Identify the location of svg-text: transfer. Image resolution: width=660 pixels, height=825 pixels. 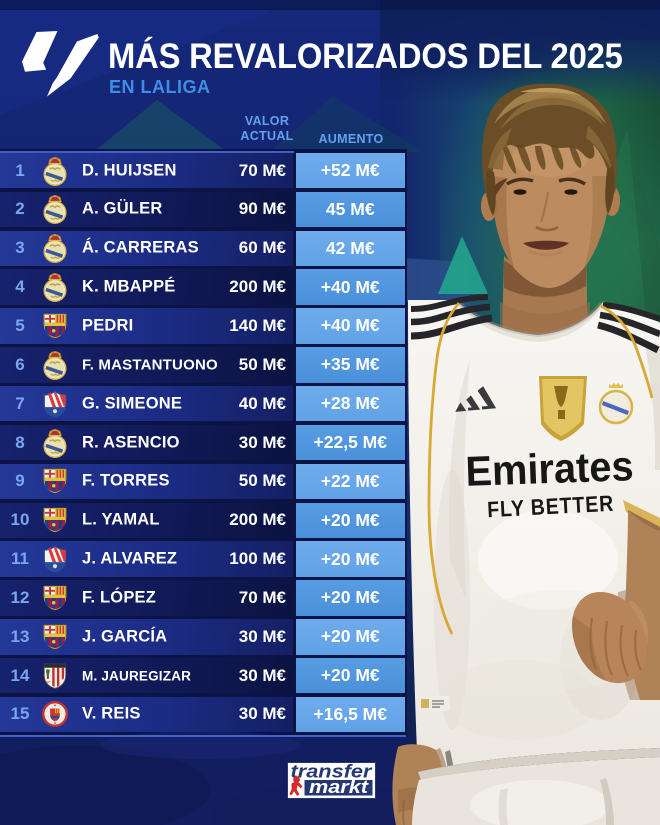
(332, 772).